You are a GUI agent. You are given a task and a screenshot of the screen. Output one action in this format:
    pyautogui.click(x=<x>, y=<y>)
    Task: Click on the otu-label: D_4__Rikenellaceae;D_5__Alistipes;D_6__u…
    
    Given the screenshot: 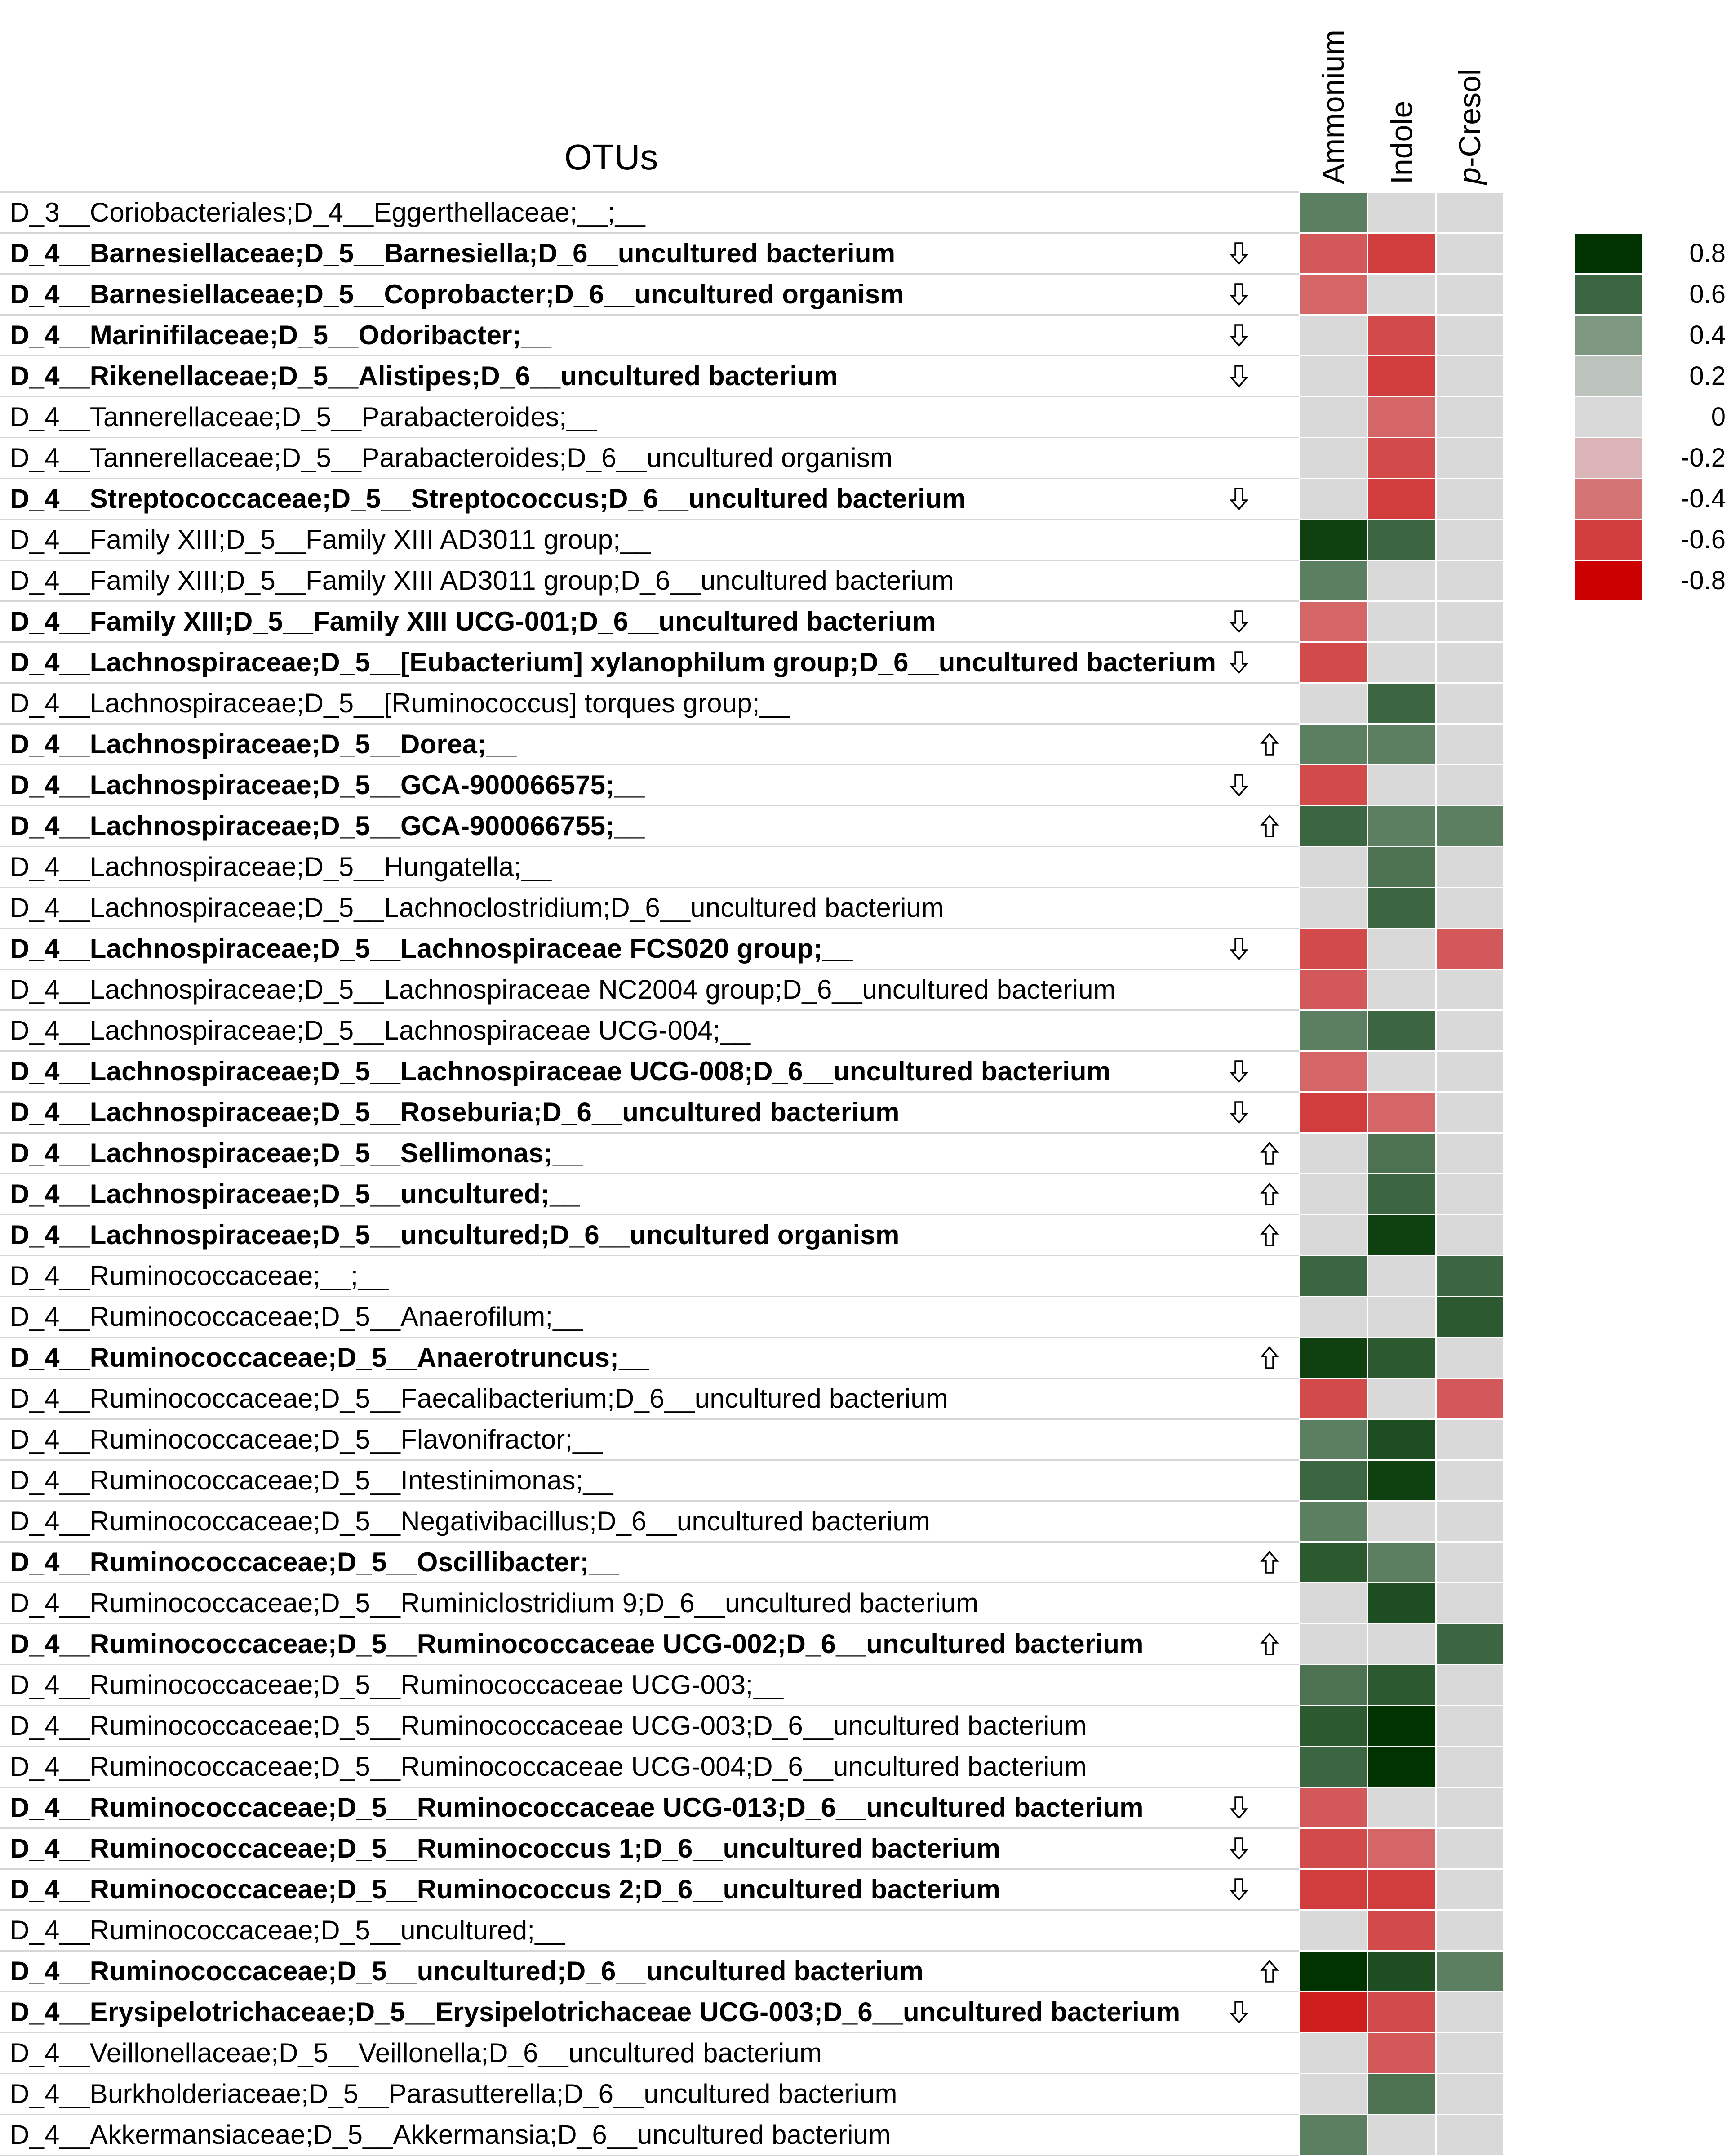 What is the action you would take?
    pyautogui.click(x=424, y=376)
    